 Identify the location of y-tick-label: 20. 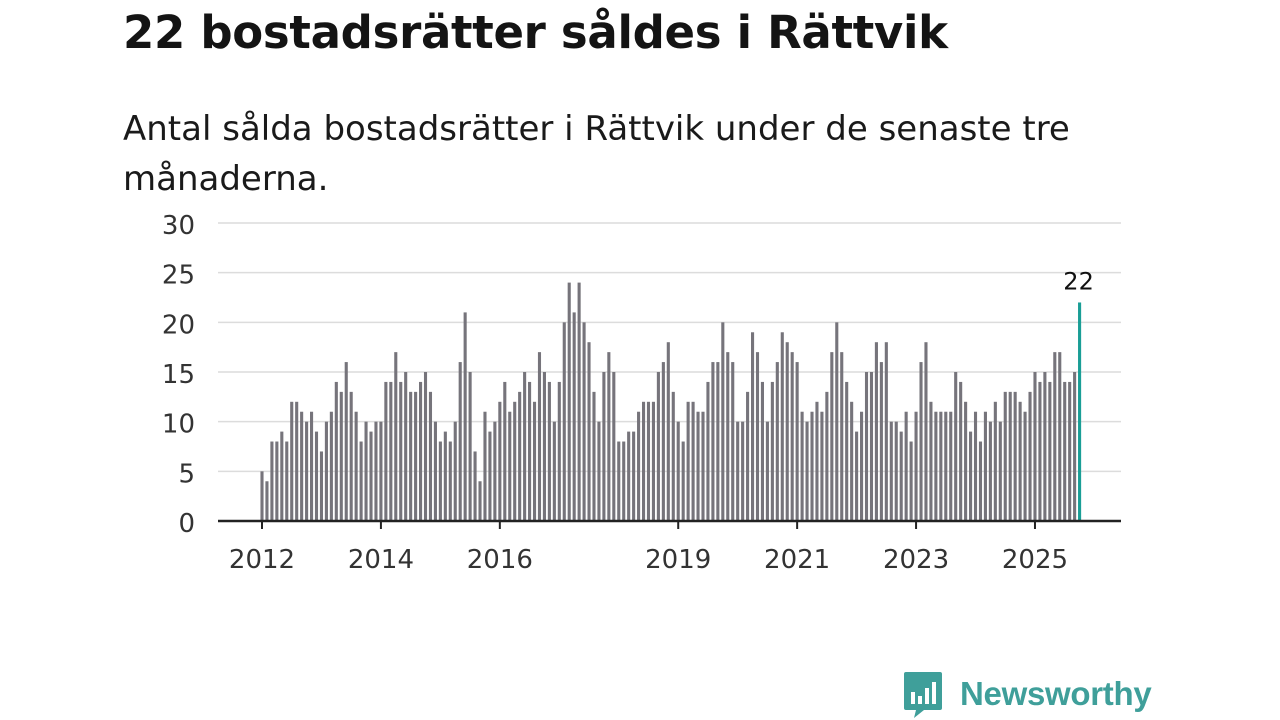
(178, 325).